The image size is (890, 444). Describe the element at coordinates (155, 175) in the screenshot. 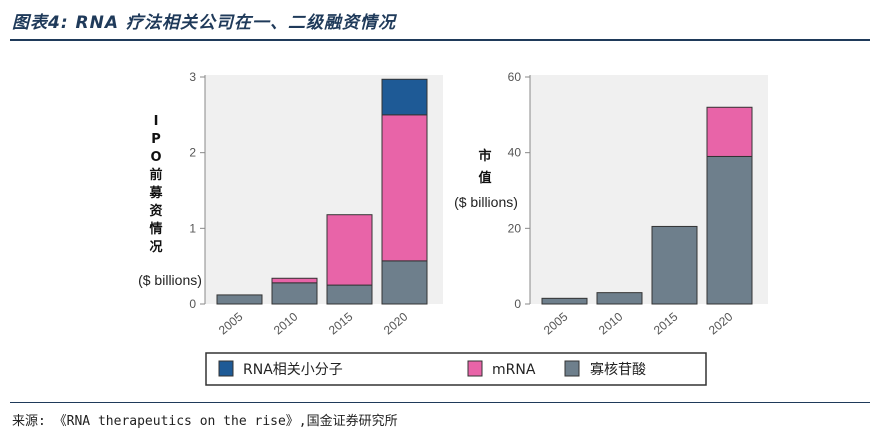

I see `y-label-glyph: 前` at that location.